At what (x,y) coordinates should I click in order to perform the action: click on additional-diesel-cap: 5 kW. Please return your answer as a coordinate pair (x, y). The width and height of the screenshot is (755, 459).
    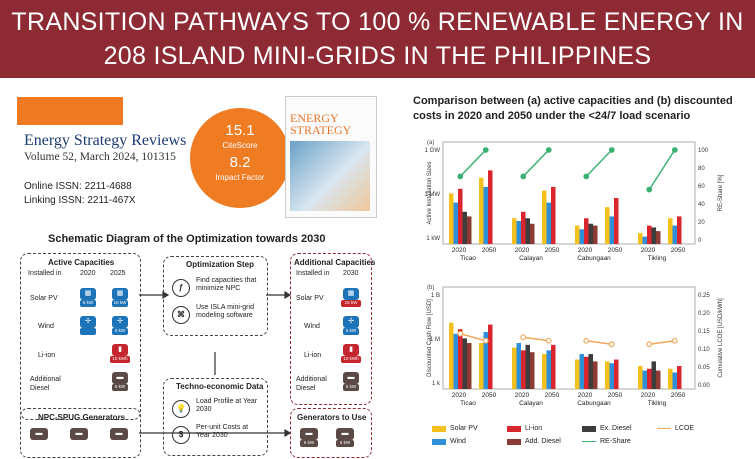
    Looking at the image, I should click on (351, 387).